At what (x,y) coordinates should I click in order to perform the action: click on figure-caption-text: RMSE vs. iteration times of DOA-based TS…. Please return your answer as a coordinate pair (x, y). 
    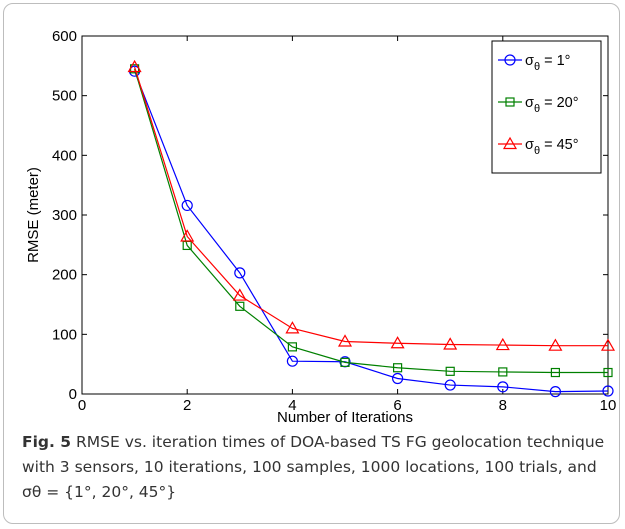
    Looking at the image, I should click on (313, 467).